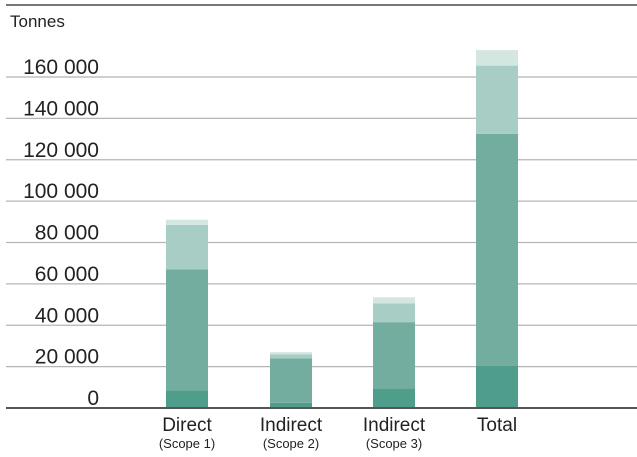  What do you see at coordinates (61, 191) in the screenshot?
I see `y-tick-label: 100 000` at bounding box center [61, 191].